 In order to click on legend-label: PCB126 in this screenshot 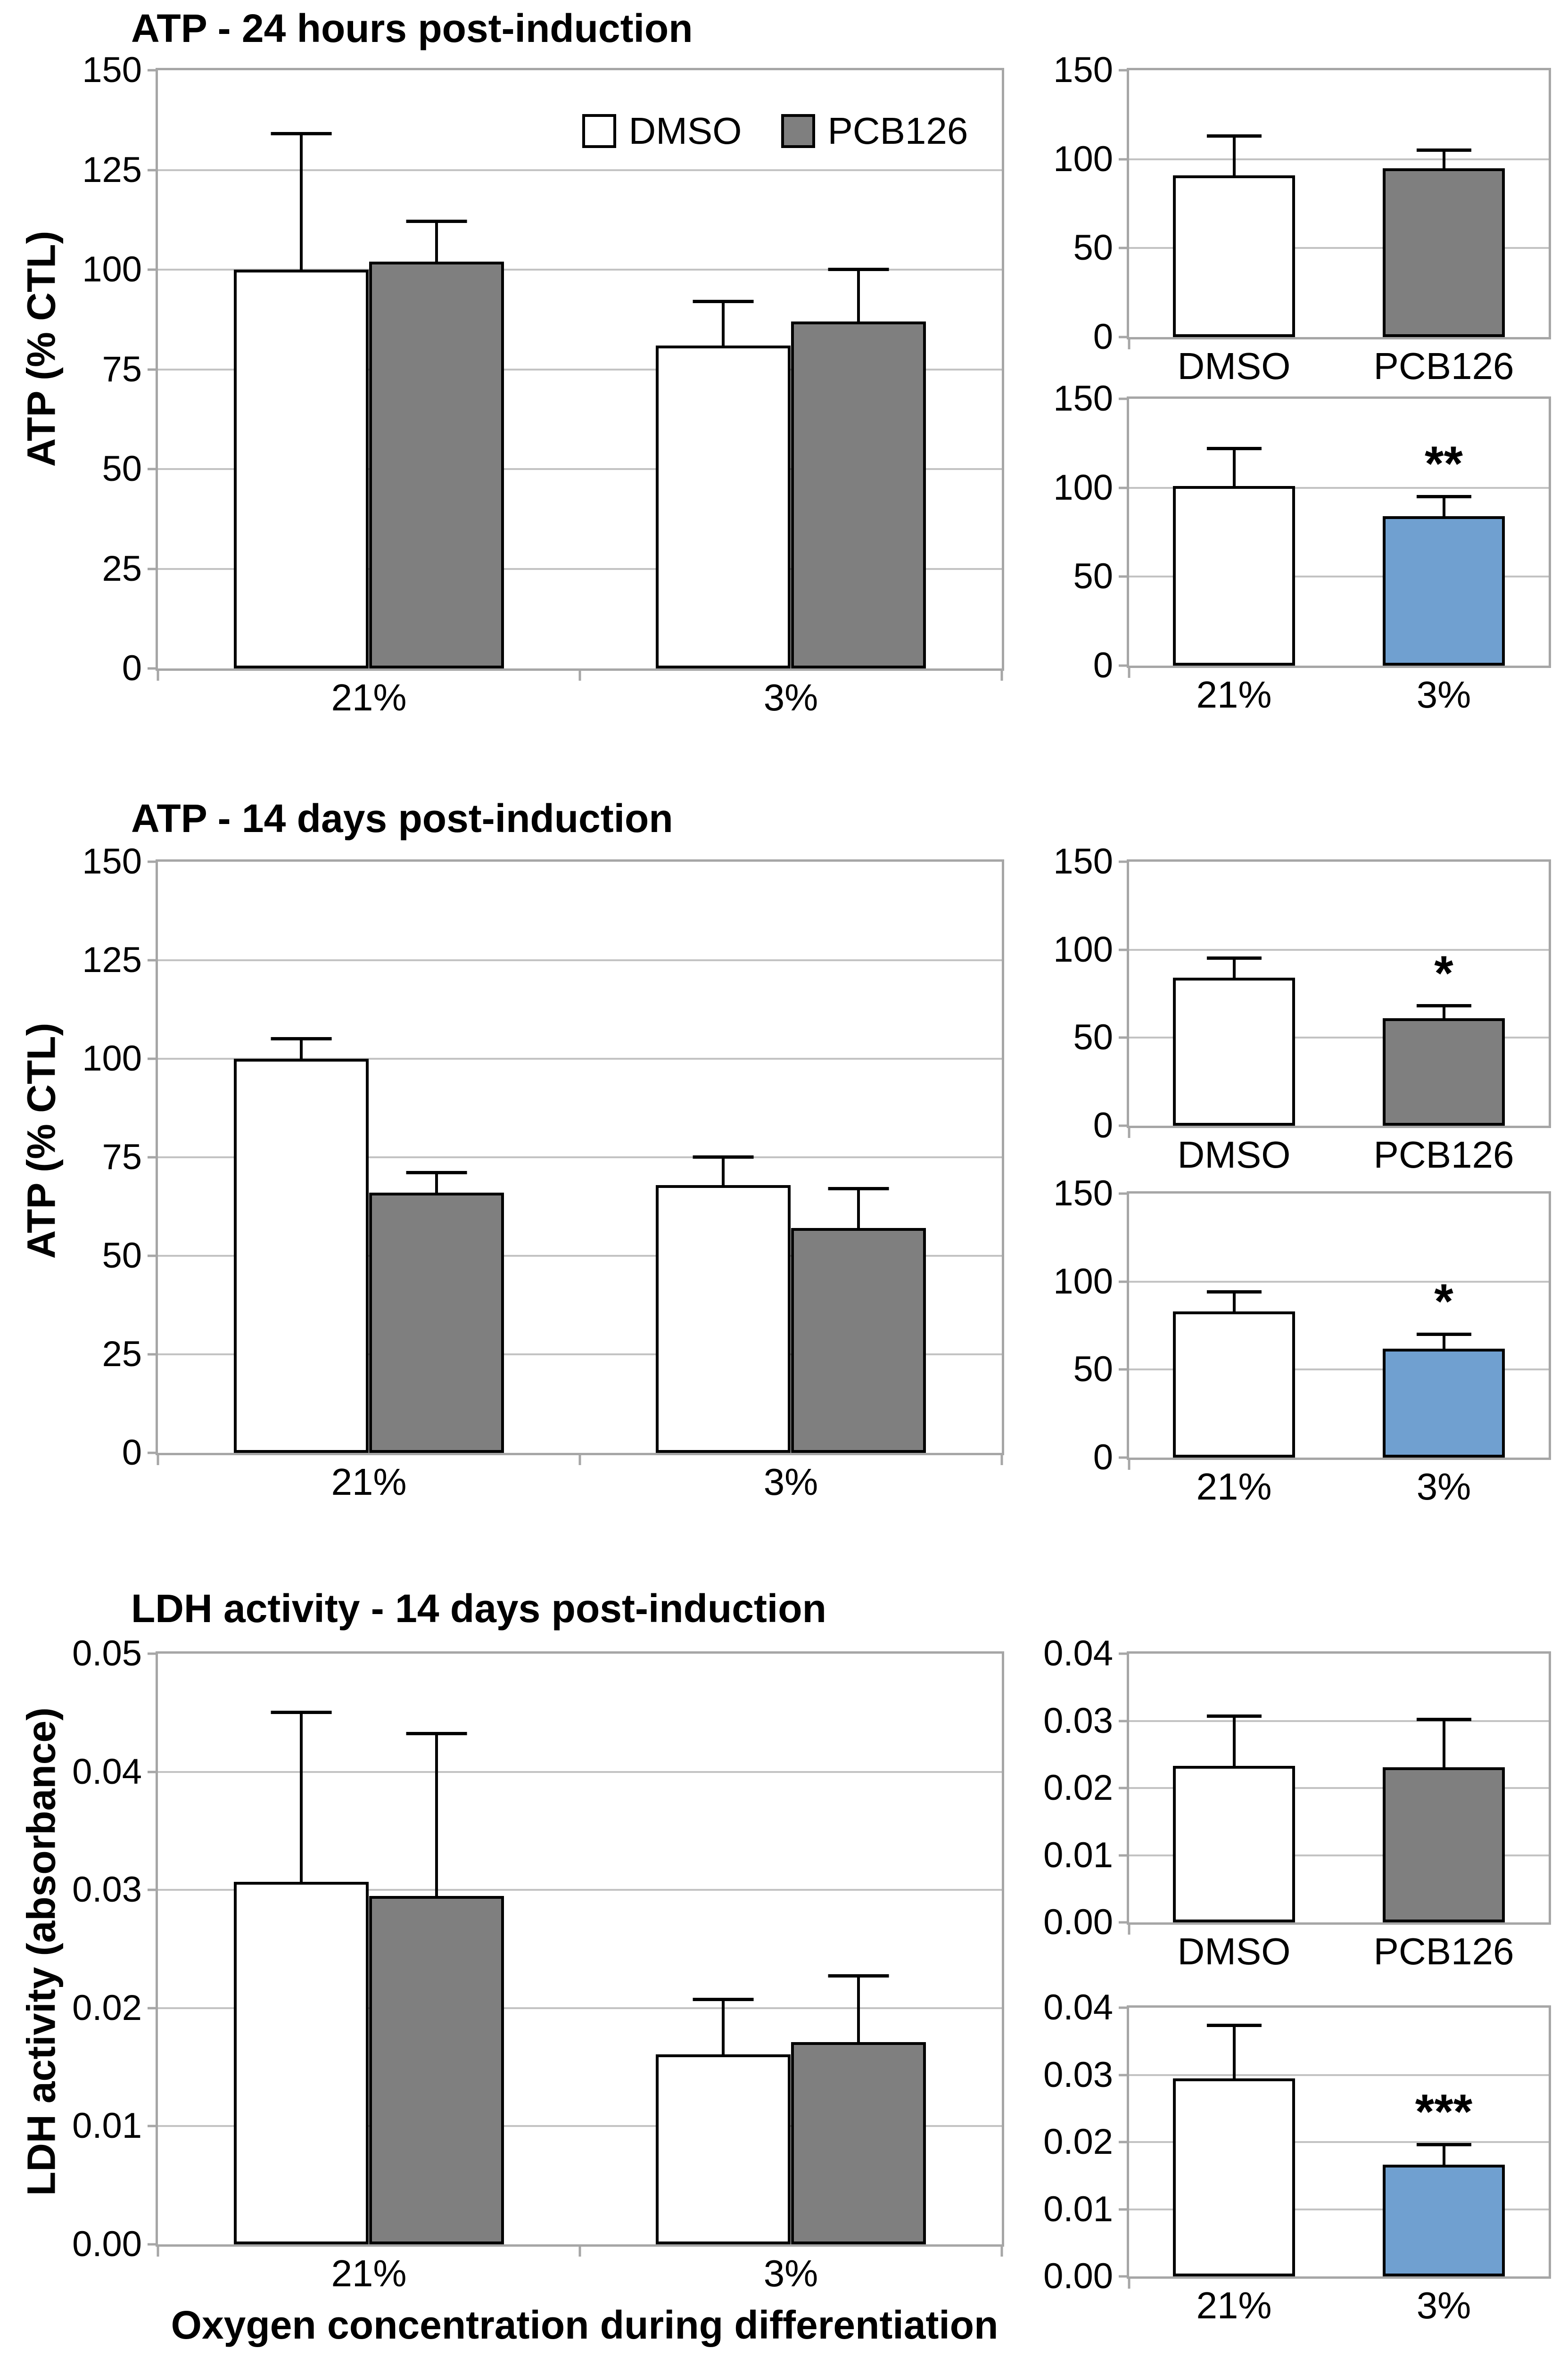, I will do `click(897, 130)`.